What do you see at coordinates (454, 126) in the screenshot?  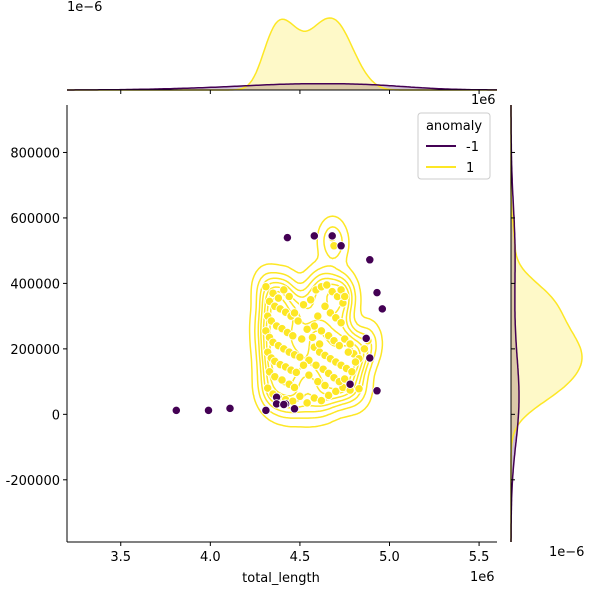 I see `legend-title: anomaly` at bounding box center [454, 126].